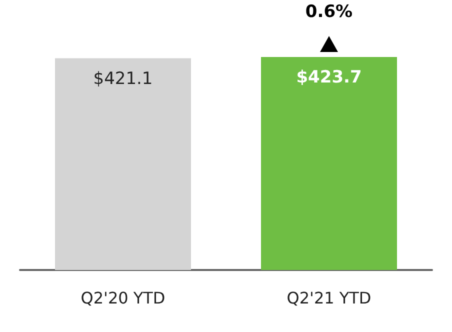 Image resolution: width=452 pixels, height=332 pixels. I want to click on x-tick-label: Q2'21 YTD, so click(329, 298).